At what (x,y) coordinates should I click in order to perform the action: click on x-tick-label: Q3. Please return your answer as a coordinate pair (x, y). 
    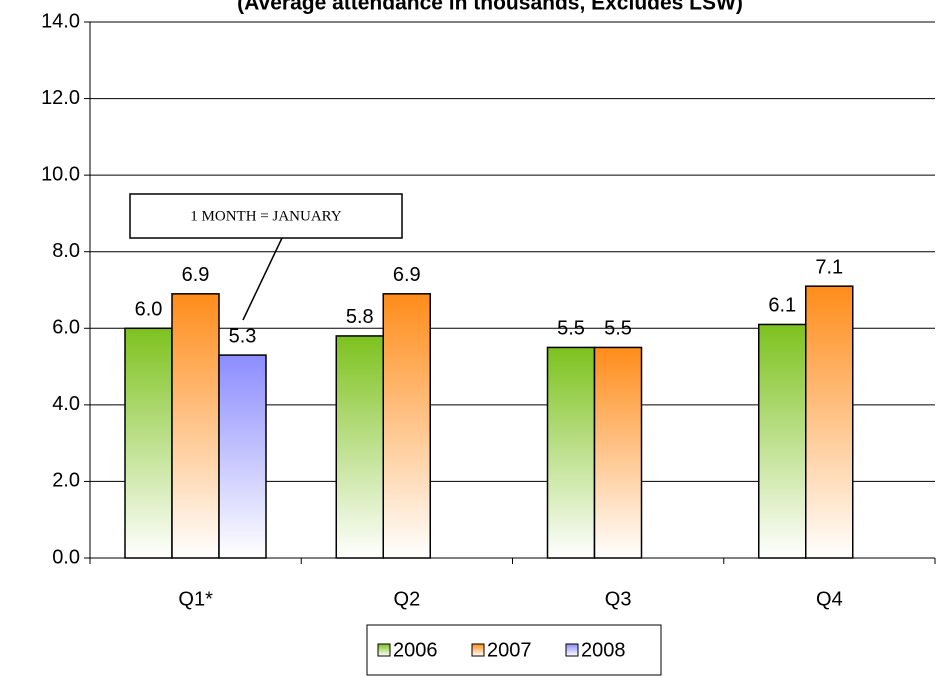
    Looking at the image, I should click on (618, 599).